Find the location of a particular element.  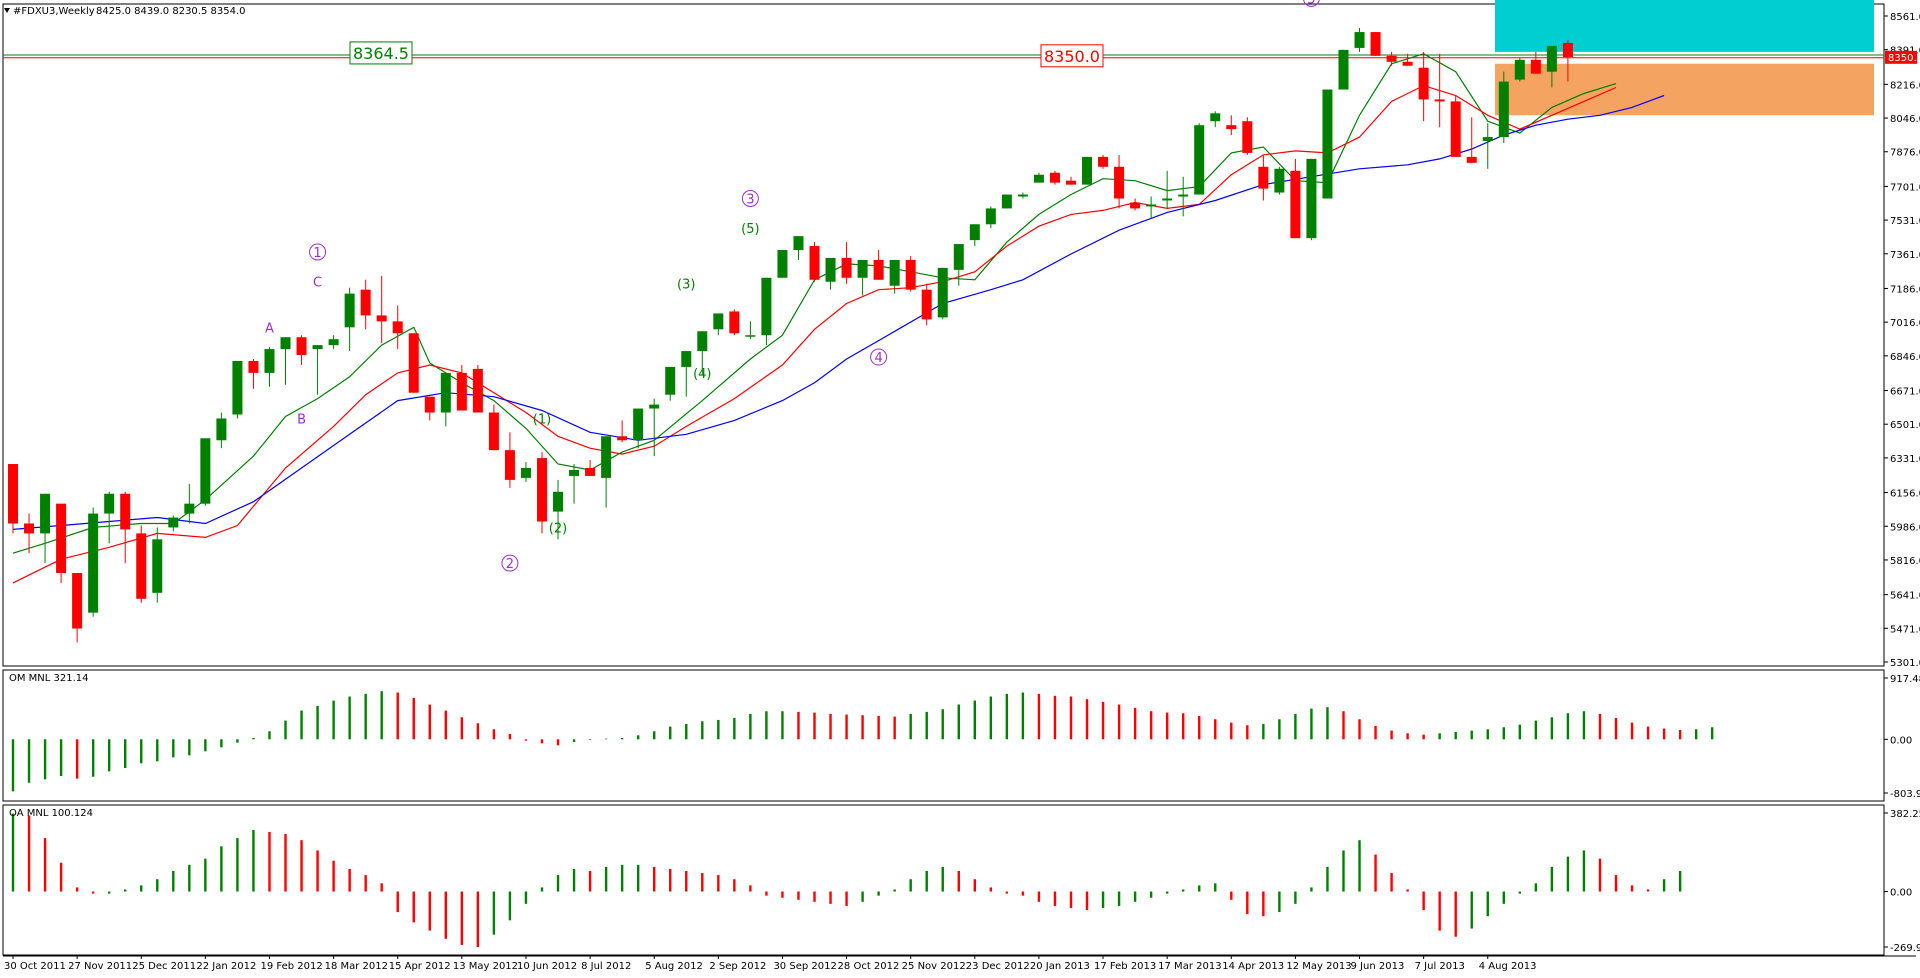

price-tick-label: 7701.0 is located at coordinates (1905, 187).